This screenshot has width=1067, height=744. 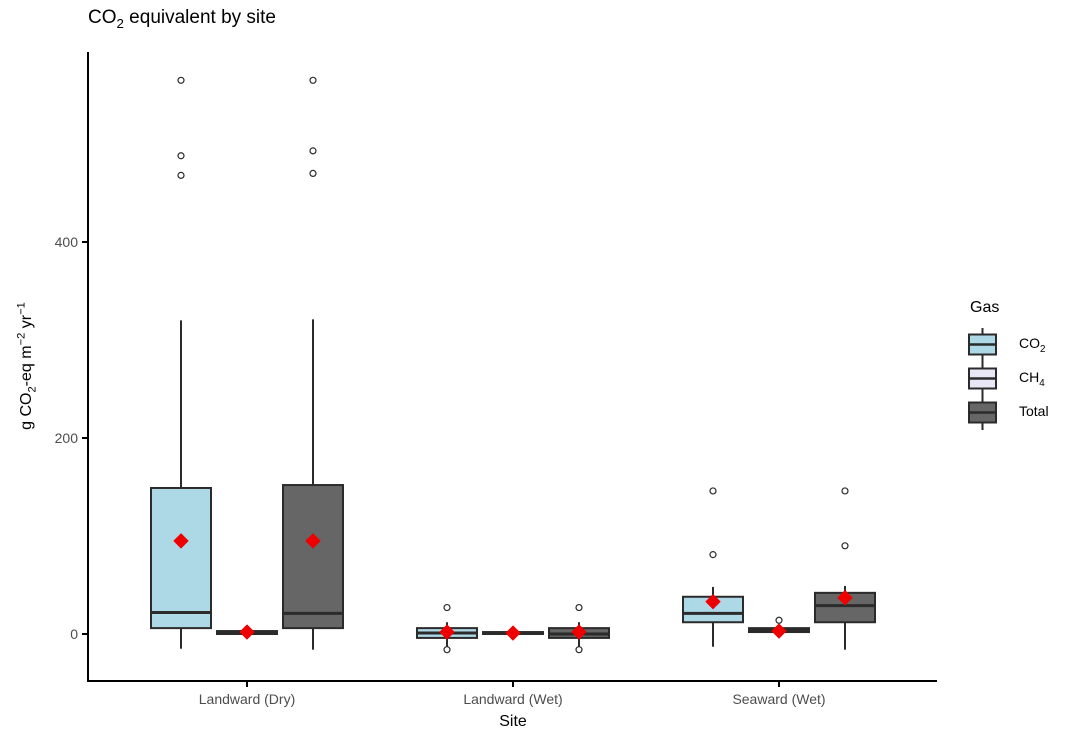 What do you see at coordinates (778, 699) in the screenshot?
I see `x-tick-label: Seaward (Wet)` at bounding box center [778, 699].